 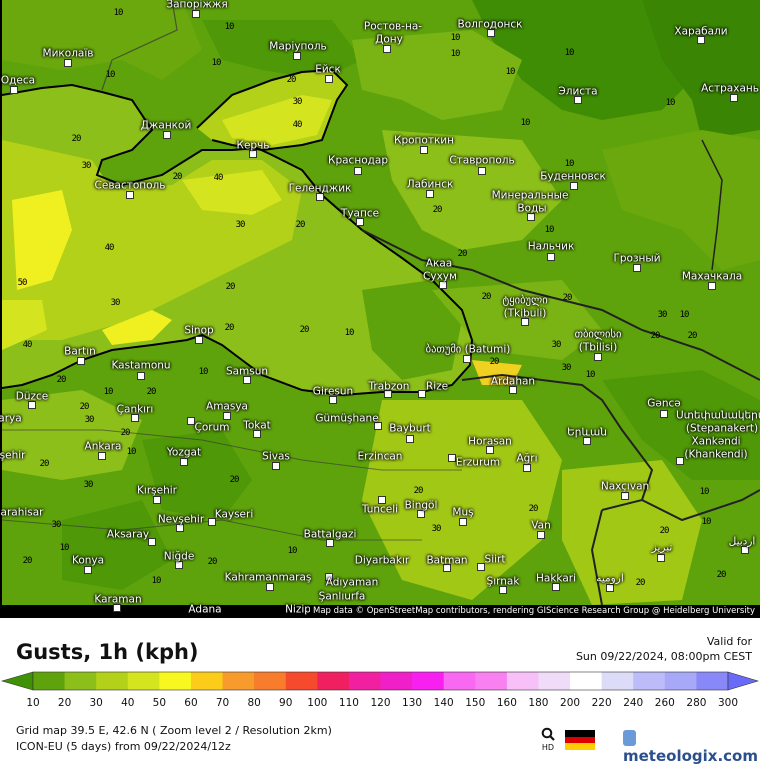 I want to click on magnifier-hd-icon: HD, so click(x=548, y=739).